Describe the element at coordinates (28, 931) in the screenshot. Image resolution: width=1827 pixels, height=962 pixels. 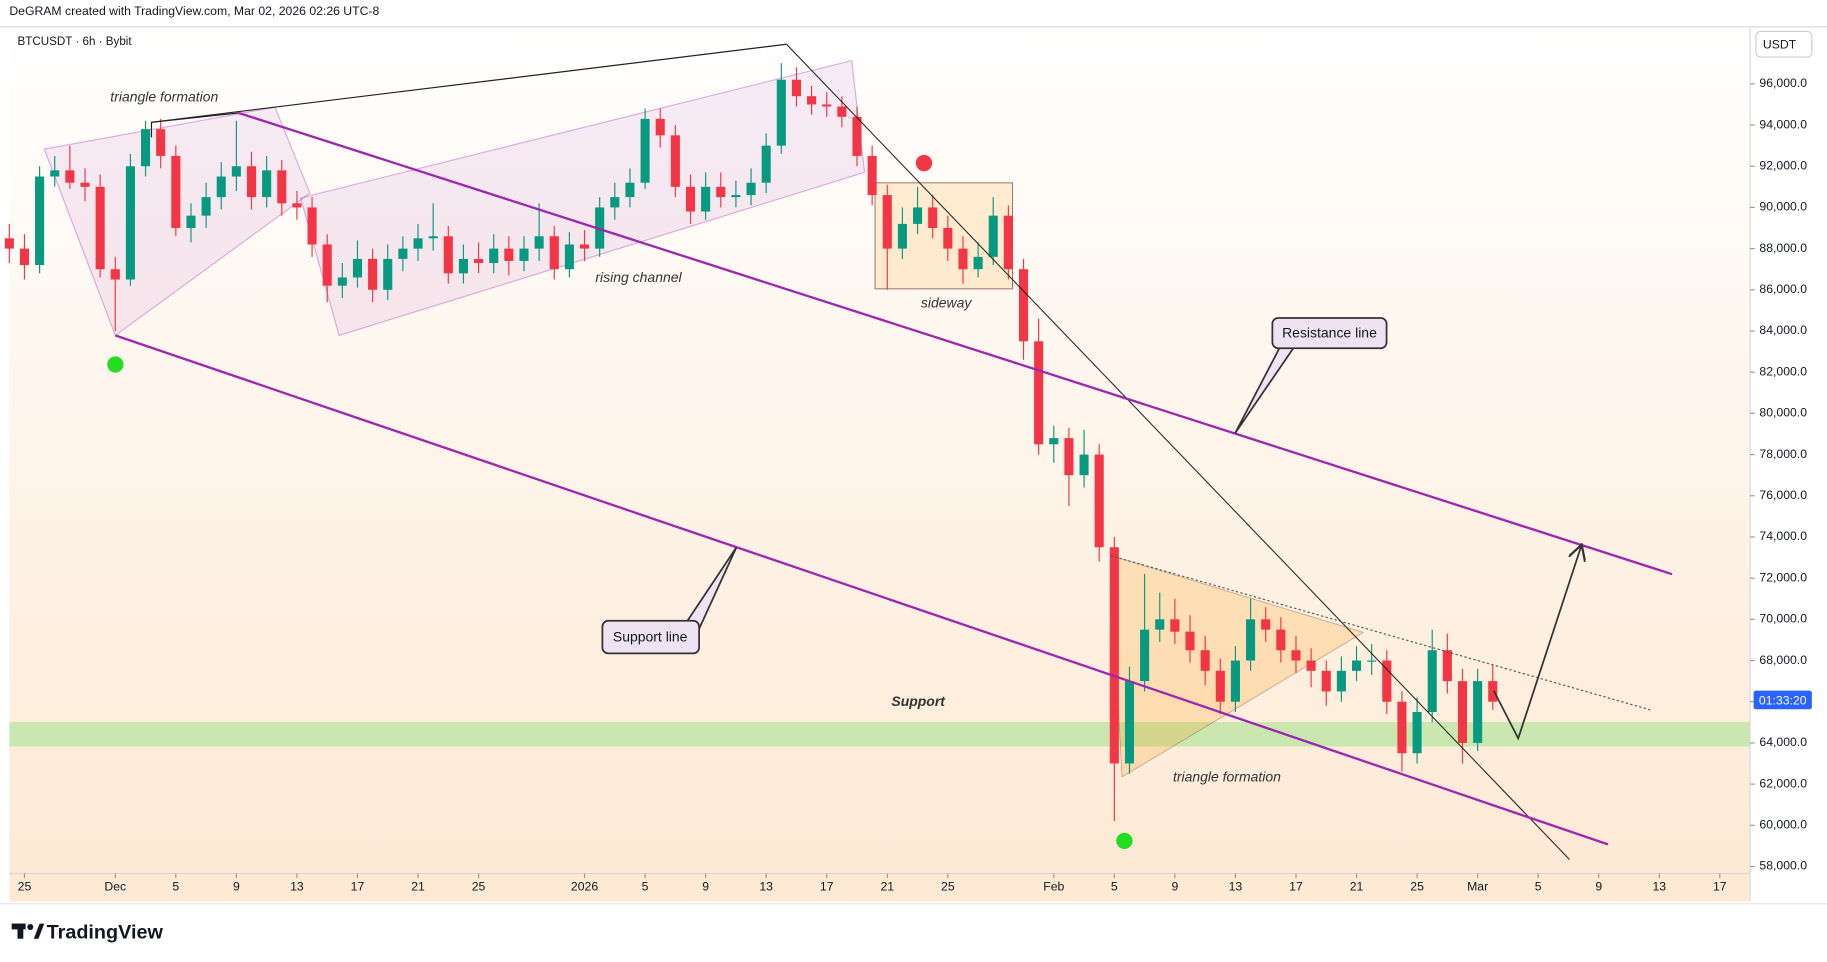
I see `logo-icon` at that location.